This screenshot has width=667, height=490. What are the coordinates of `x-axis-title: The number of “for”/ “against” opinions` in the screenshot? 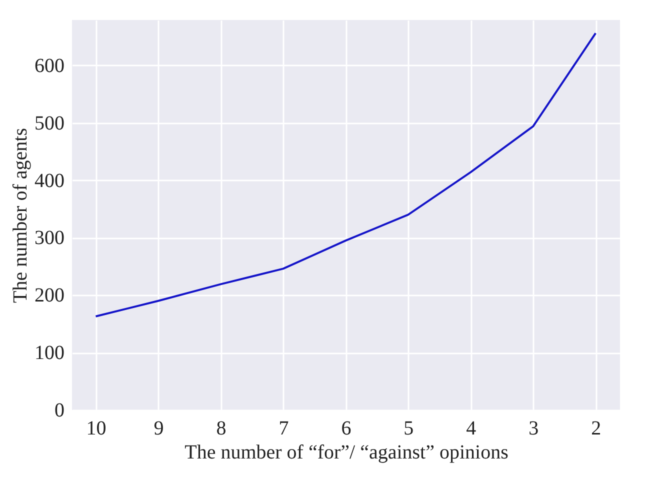 It's located at (346, 453).